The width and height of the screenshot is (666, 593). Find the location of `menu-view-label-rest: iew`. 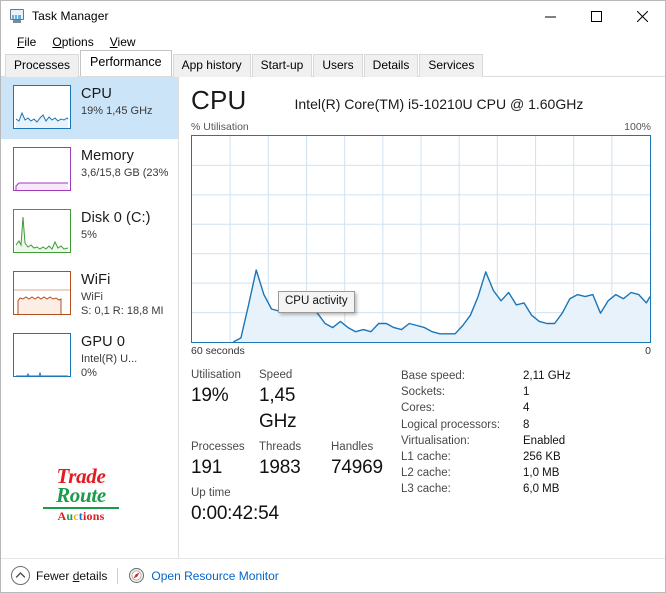

menu-view-label-rest: iew is located at coordinates (126, 42).